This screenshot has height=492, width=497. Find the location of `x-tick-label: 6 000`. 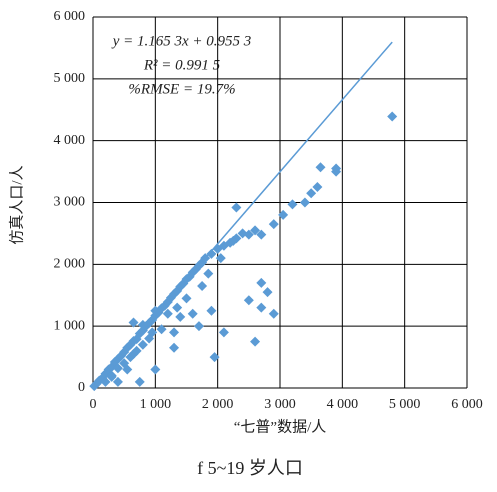

x-tick-label: 6 000 is located at coordinates (467, 404).